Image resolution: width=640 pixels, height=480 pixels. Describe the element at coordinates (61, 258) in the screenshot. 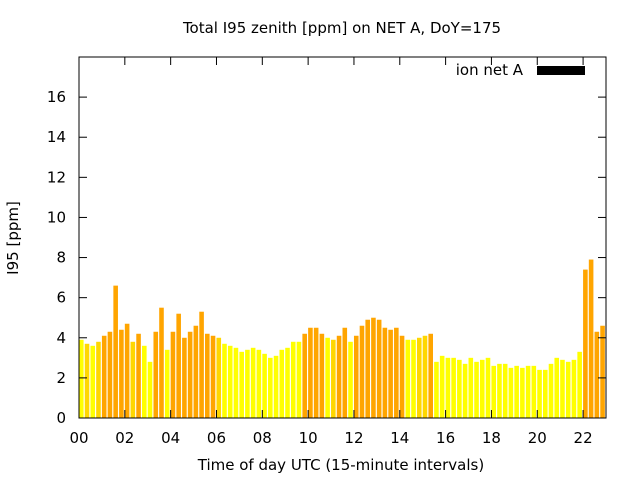

I see `y-tick-label: 8` at that location.